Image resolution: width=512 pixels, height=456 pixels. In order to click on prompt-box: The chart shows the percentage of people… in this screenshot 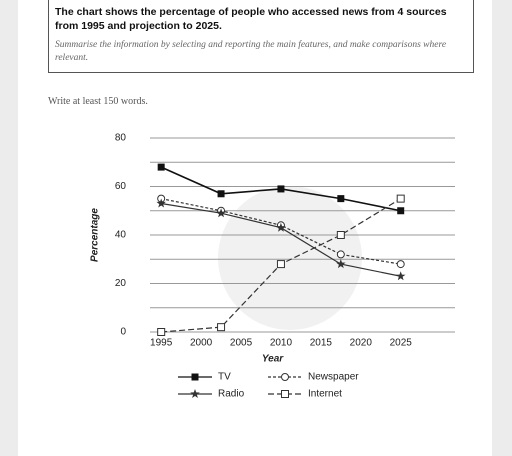, I will do `click(261, 36)`.